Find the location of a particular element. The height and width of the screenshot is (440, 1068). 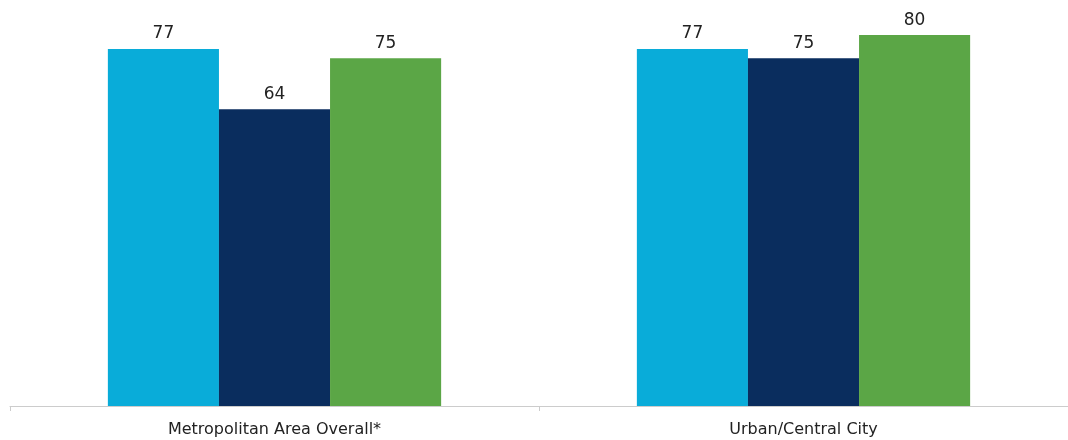

x-tick-label: Metropolitan Area Overall* is located at coordinates (274, 428).